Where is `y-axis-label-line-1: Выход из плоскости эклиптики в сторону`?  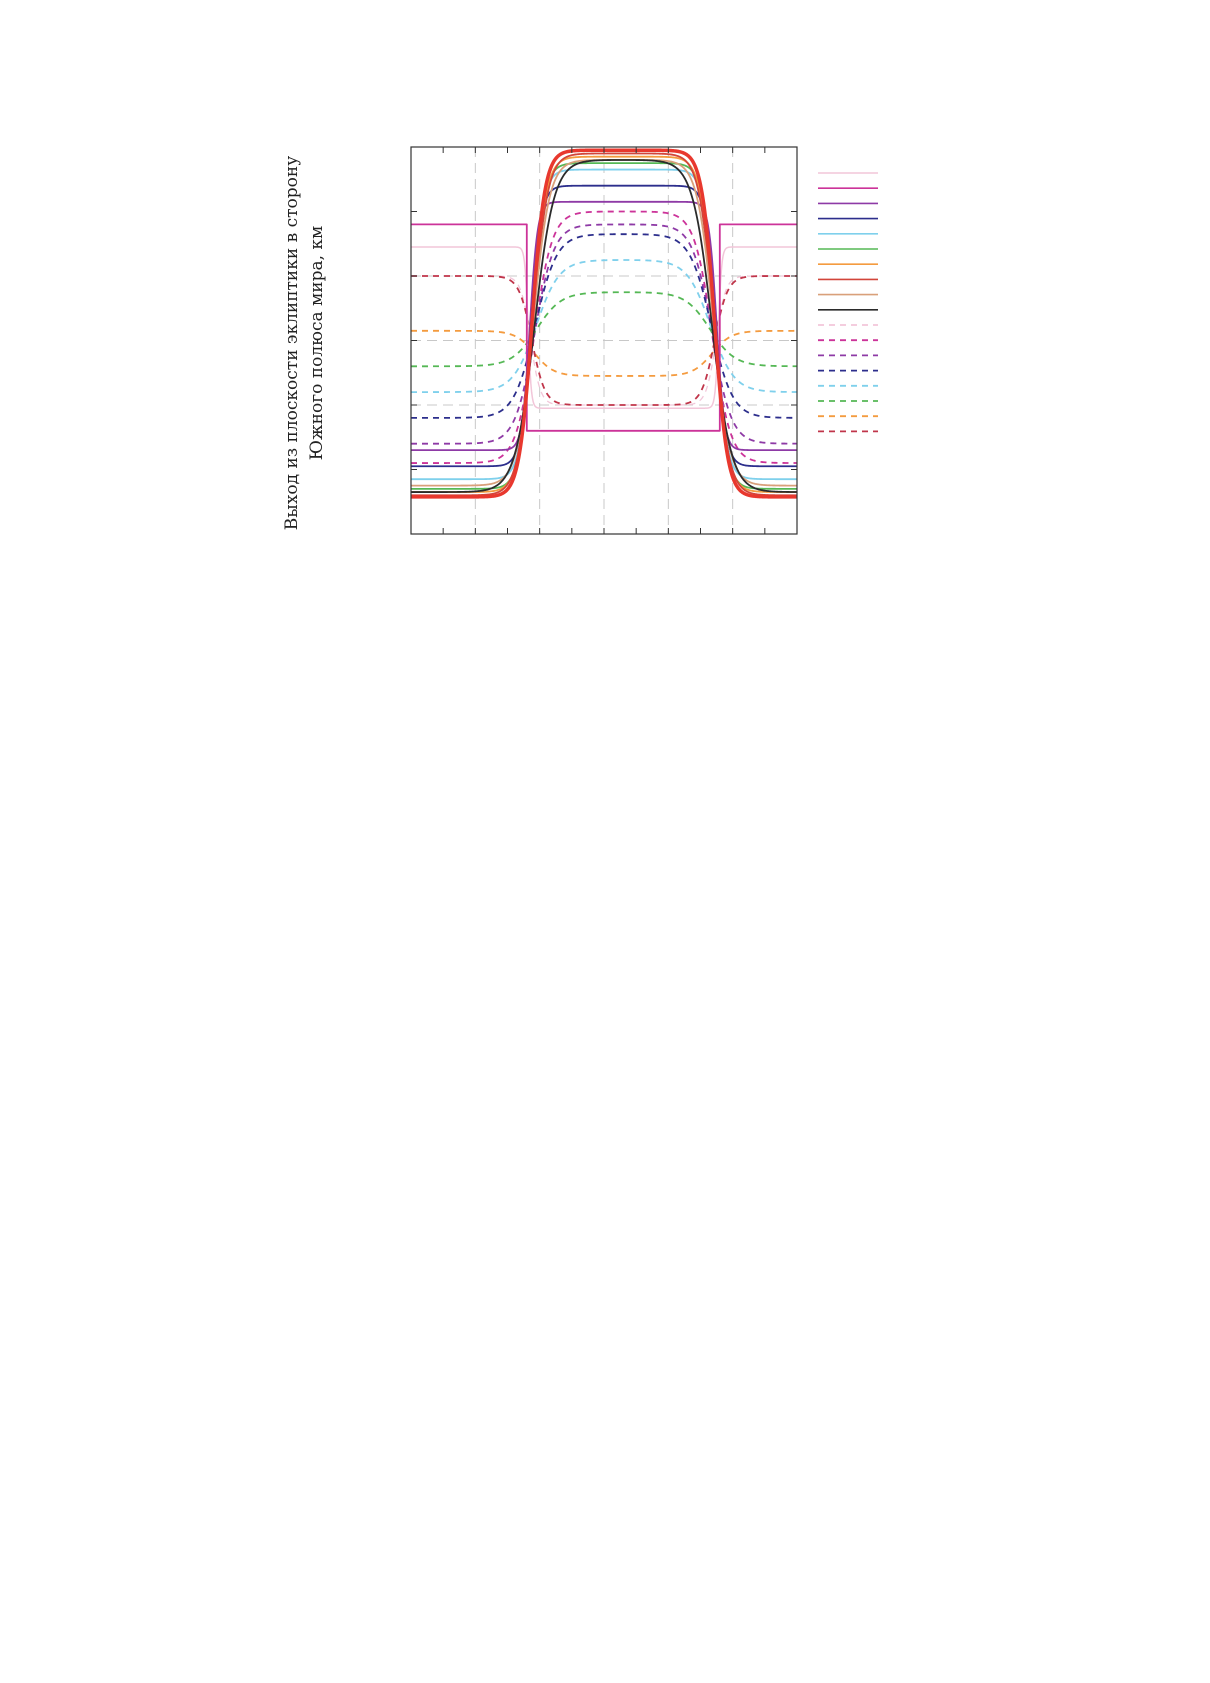 y-axis-label-line-1: Выход из плоскости эклиптики в сторону is located at coordinates (292, 343).